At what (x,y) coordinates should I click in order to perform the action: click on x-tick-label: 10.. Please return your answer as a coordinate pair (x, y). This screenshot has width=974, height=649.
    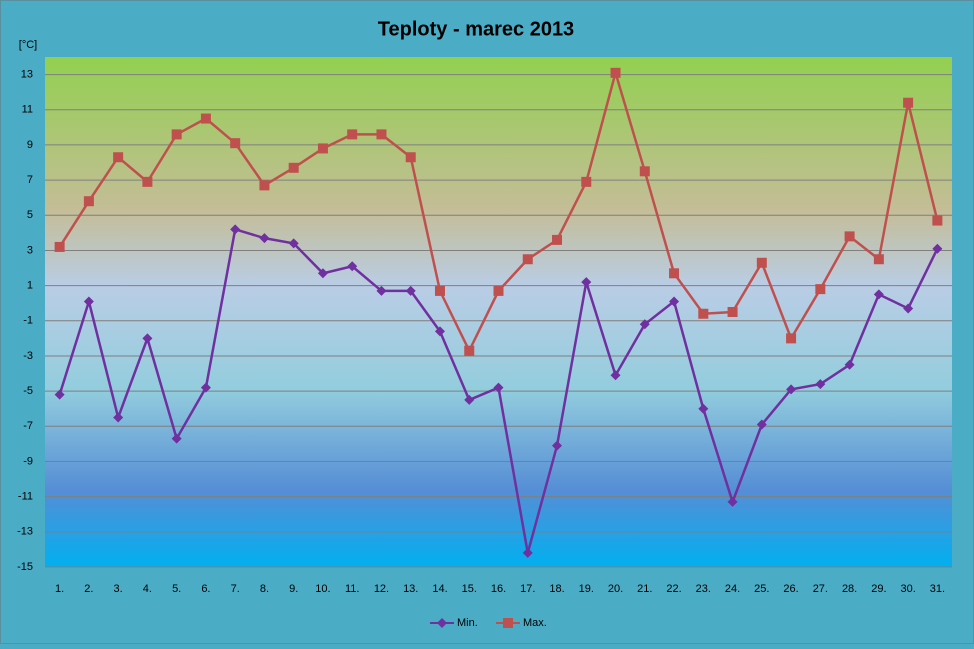
    Looking at the image, I should click on (322, 589).